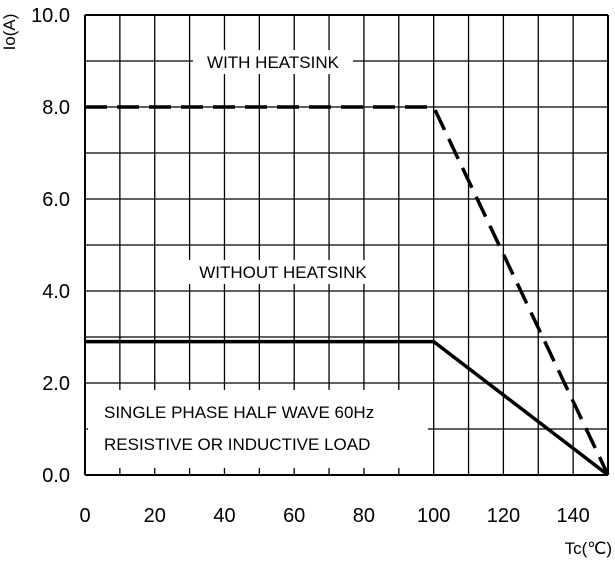  Describe the element at coordinates (84, 516) in the screenshot. I see `x-tick-label: 0` at that location.